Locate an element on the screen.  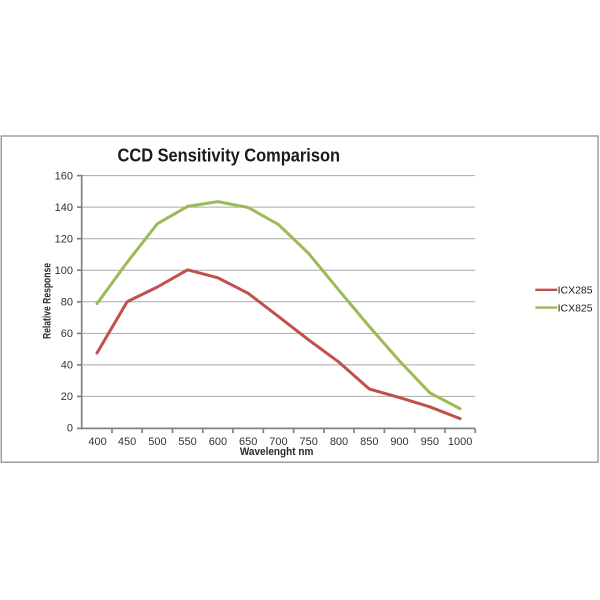
svg-text: 500 is located at coordinates (157, 442).